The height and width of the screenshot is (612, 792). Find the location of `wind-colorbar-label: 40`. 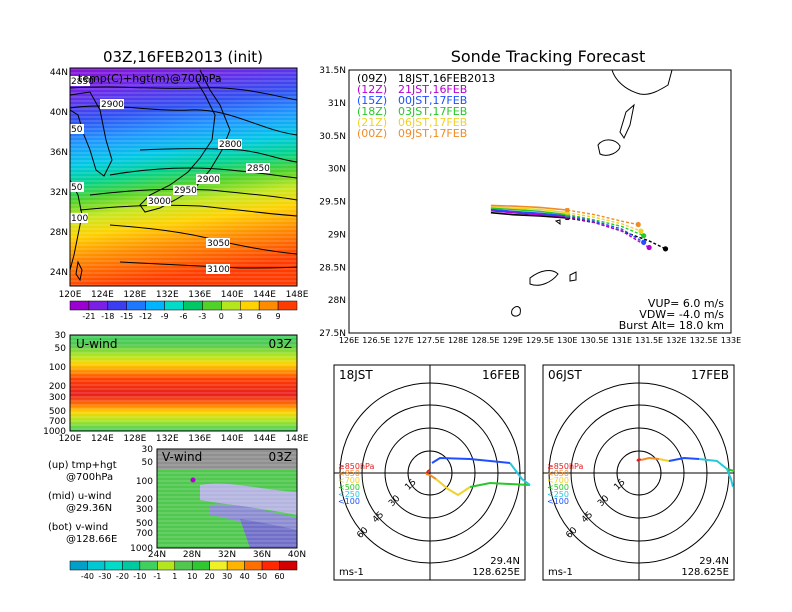

wind-colorbar-label: 40 is located at coordinates (245, 576).